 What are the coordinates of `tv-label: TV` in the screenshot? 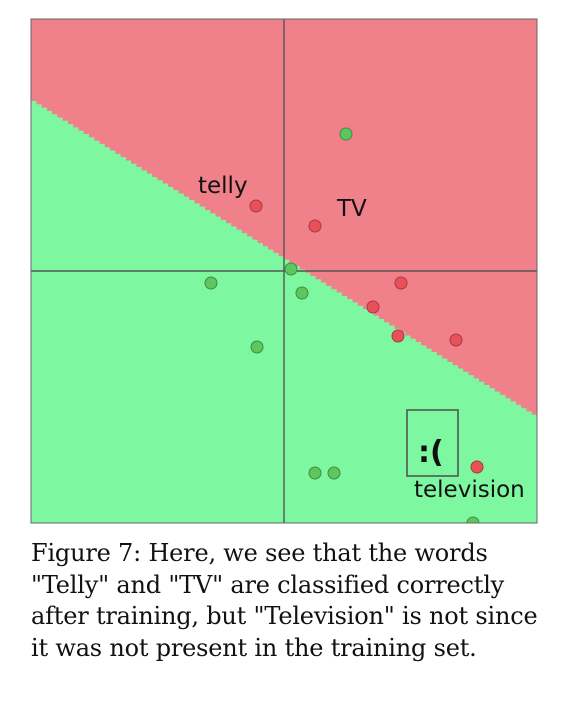 It's located at (351, 209).